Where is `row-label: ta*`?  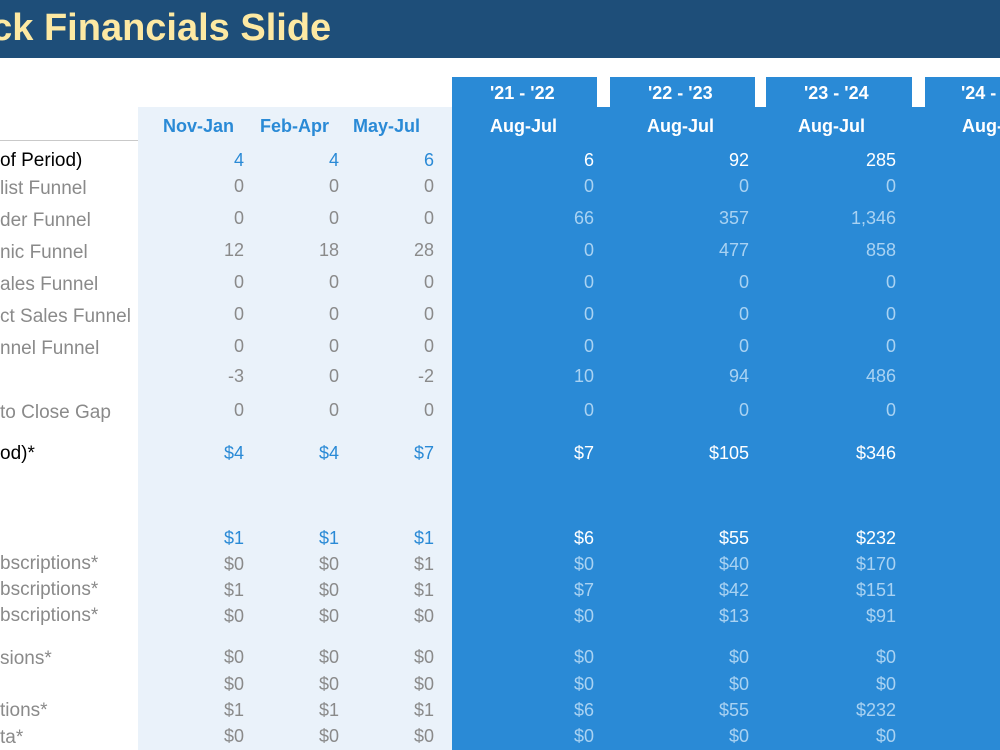
row-label: ta* is located at coordinates (12, 737).